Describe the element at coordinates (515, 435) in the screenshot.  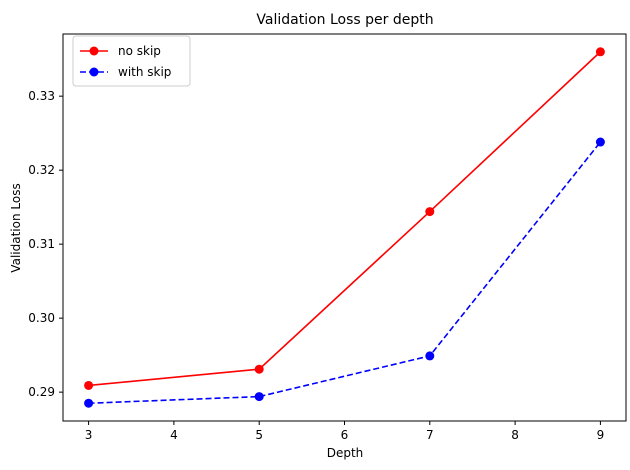
I see `x-tick-label: 8` at that location.